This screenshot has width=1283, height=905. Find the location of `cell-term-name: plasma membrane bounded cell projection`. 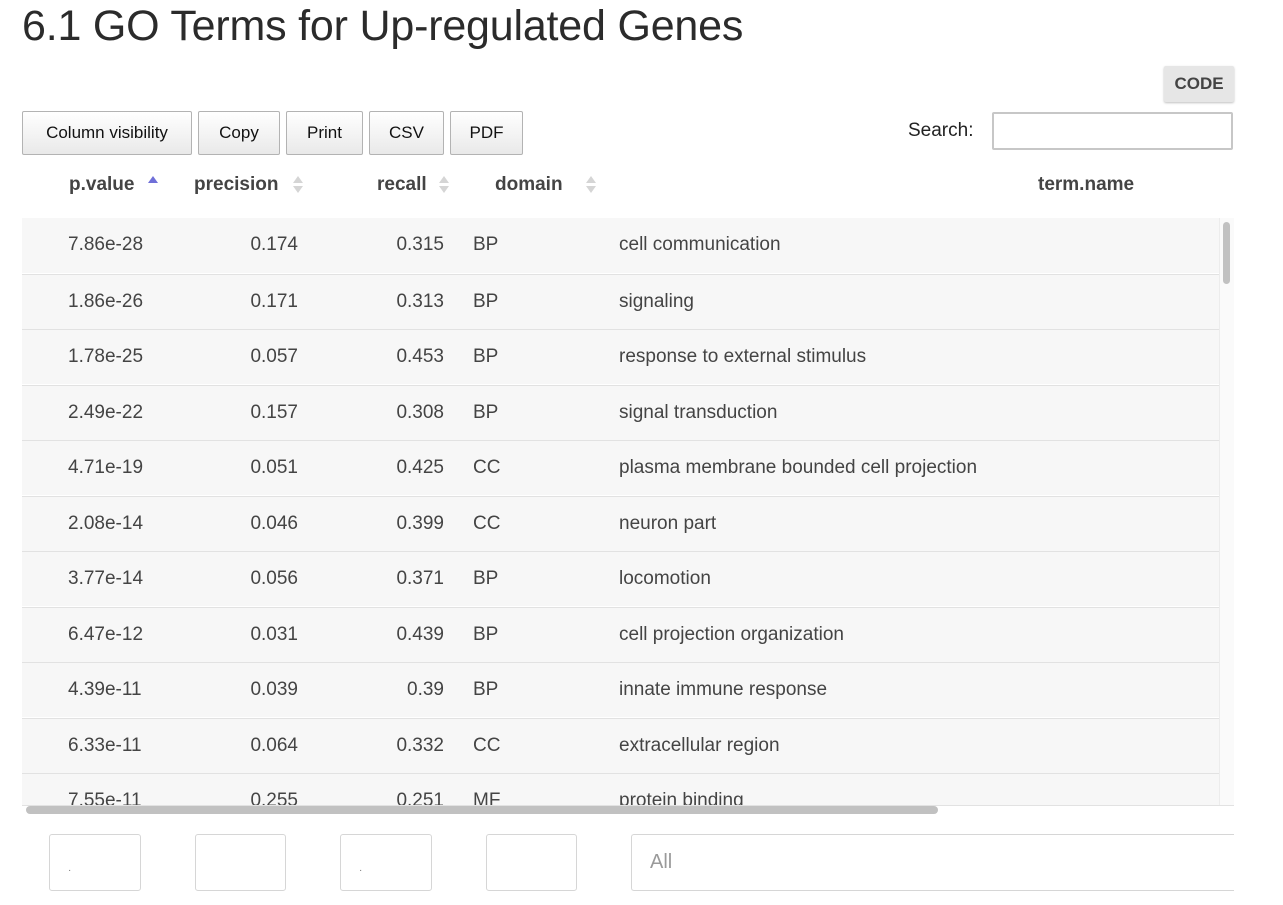

cell-term-name: plasma membrane bounded cell projection is located at coordinates (798, 467).